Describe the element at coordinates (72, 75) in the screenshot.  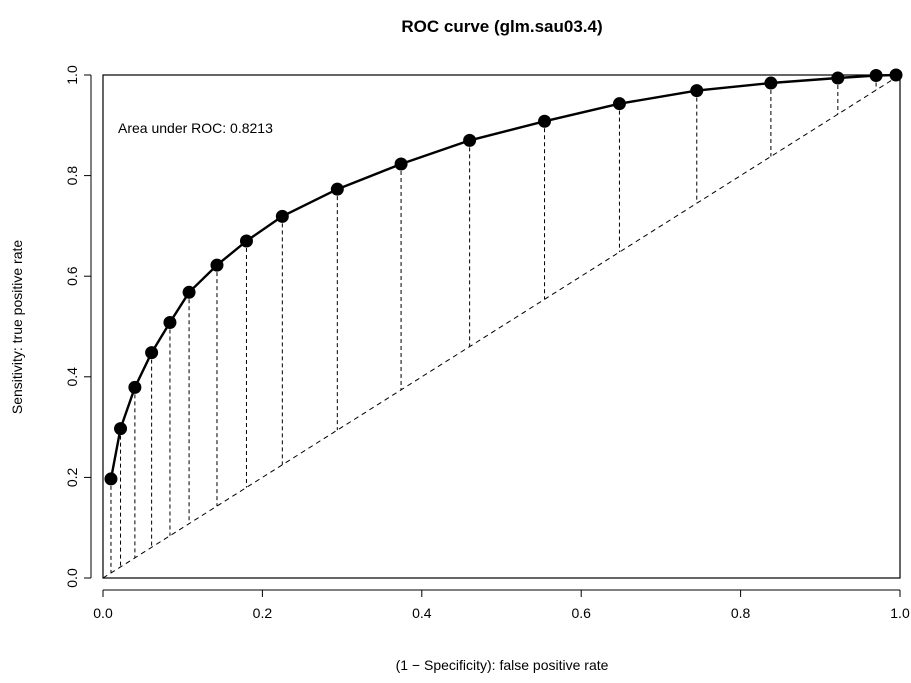
I see `y-tick-label: 1.0` at that location.